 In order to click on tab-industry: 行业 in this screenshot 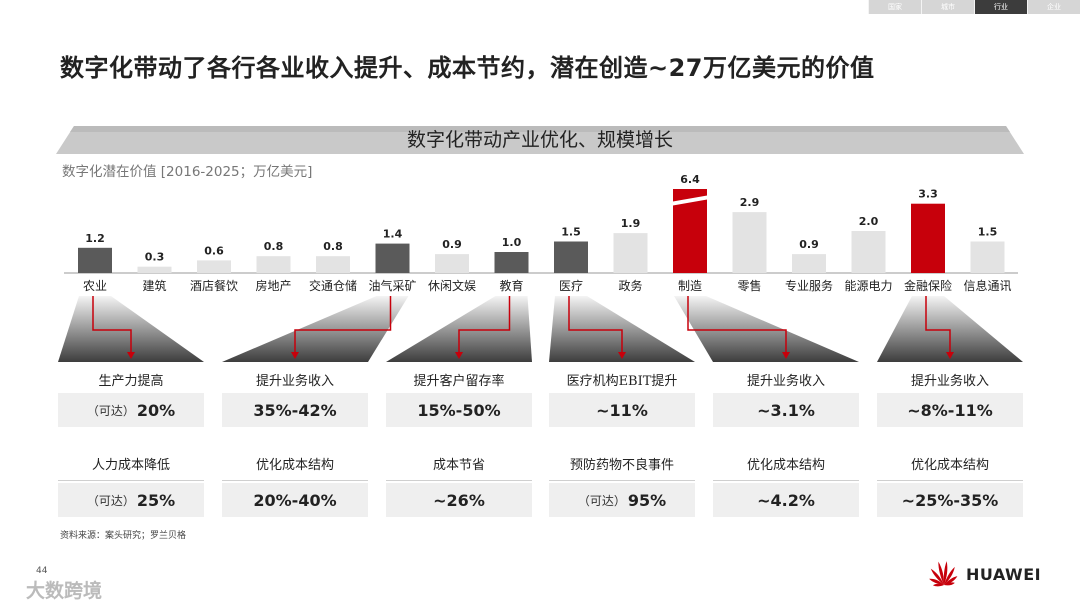, I will do `click(1000, 7)`.